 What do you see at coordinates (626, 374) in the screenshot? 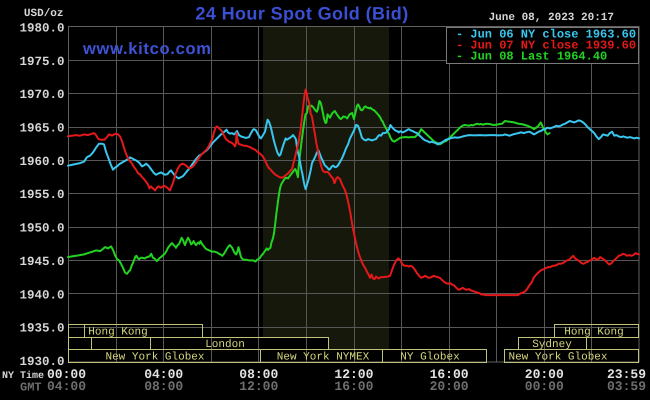
I see `svg-text: 23:59` at bounding box center [626, 374].